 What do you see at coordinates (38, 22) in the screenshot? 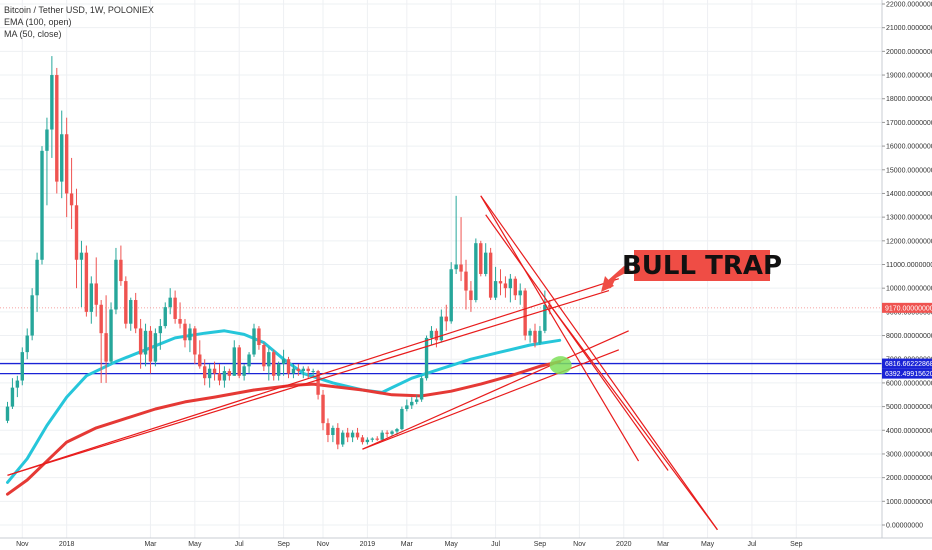
I see `legend-ema: EMA (100, open)` at bounding box center [38, 22].